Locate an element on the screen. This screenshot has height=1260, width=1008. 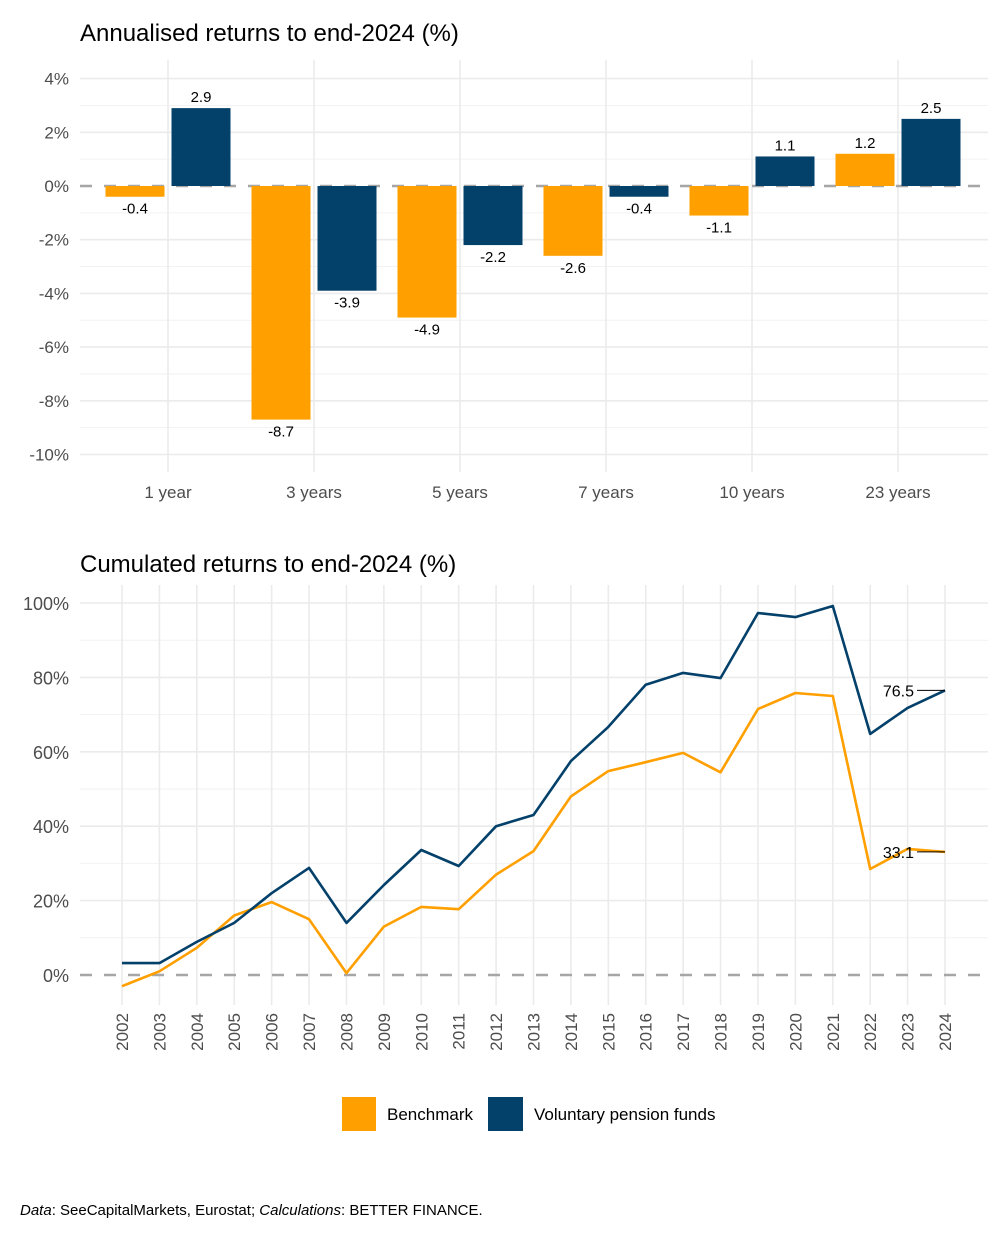
y-tick-label: 80% is located at coordinates (51, 678).